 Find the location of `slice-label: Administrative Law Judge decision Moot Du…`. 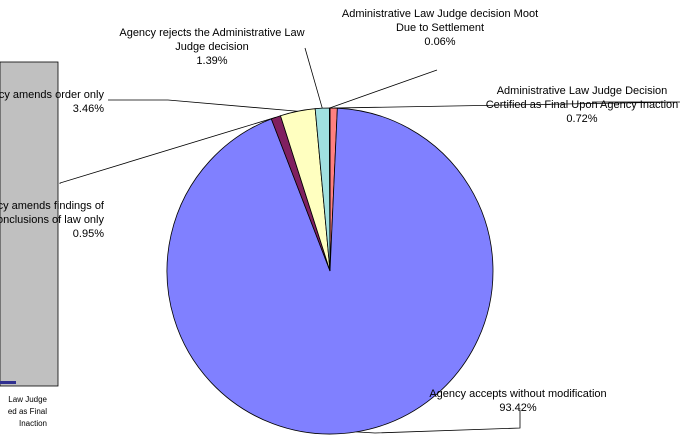

slice-label: Administrative Law Judge decision Moot Du… is located at coordinates (440, 28).